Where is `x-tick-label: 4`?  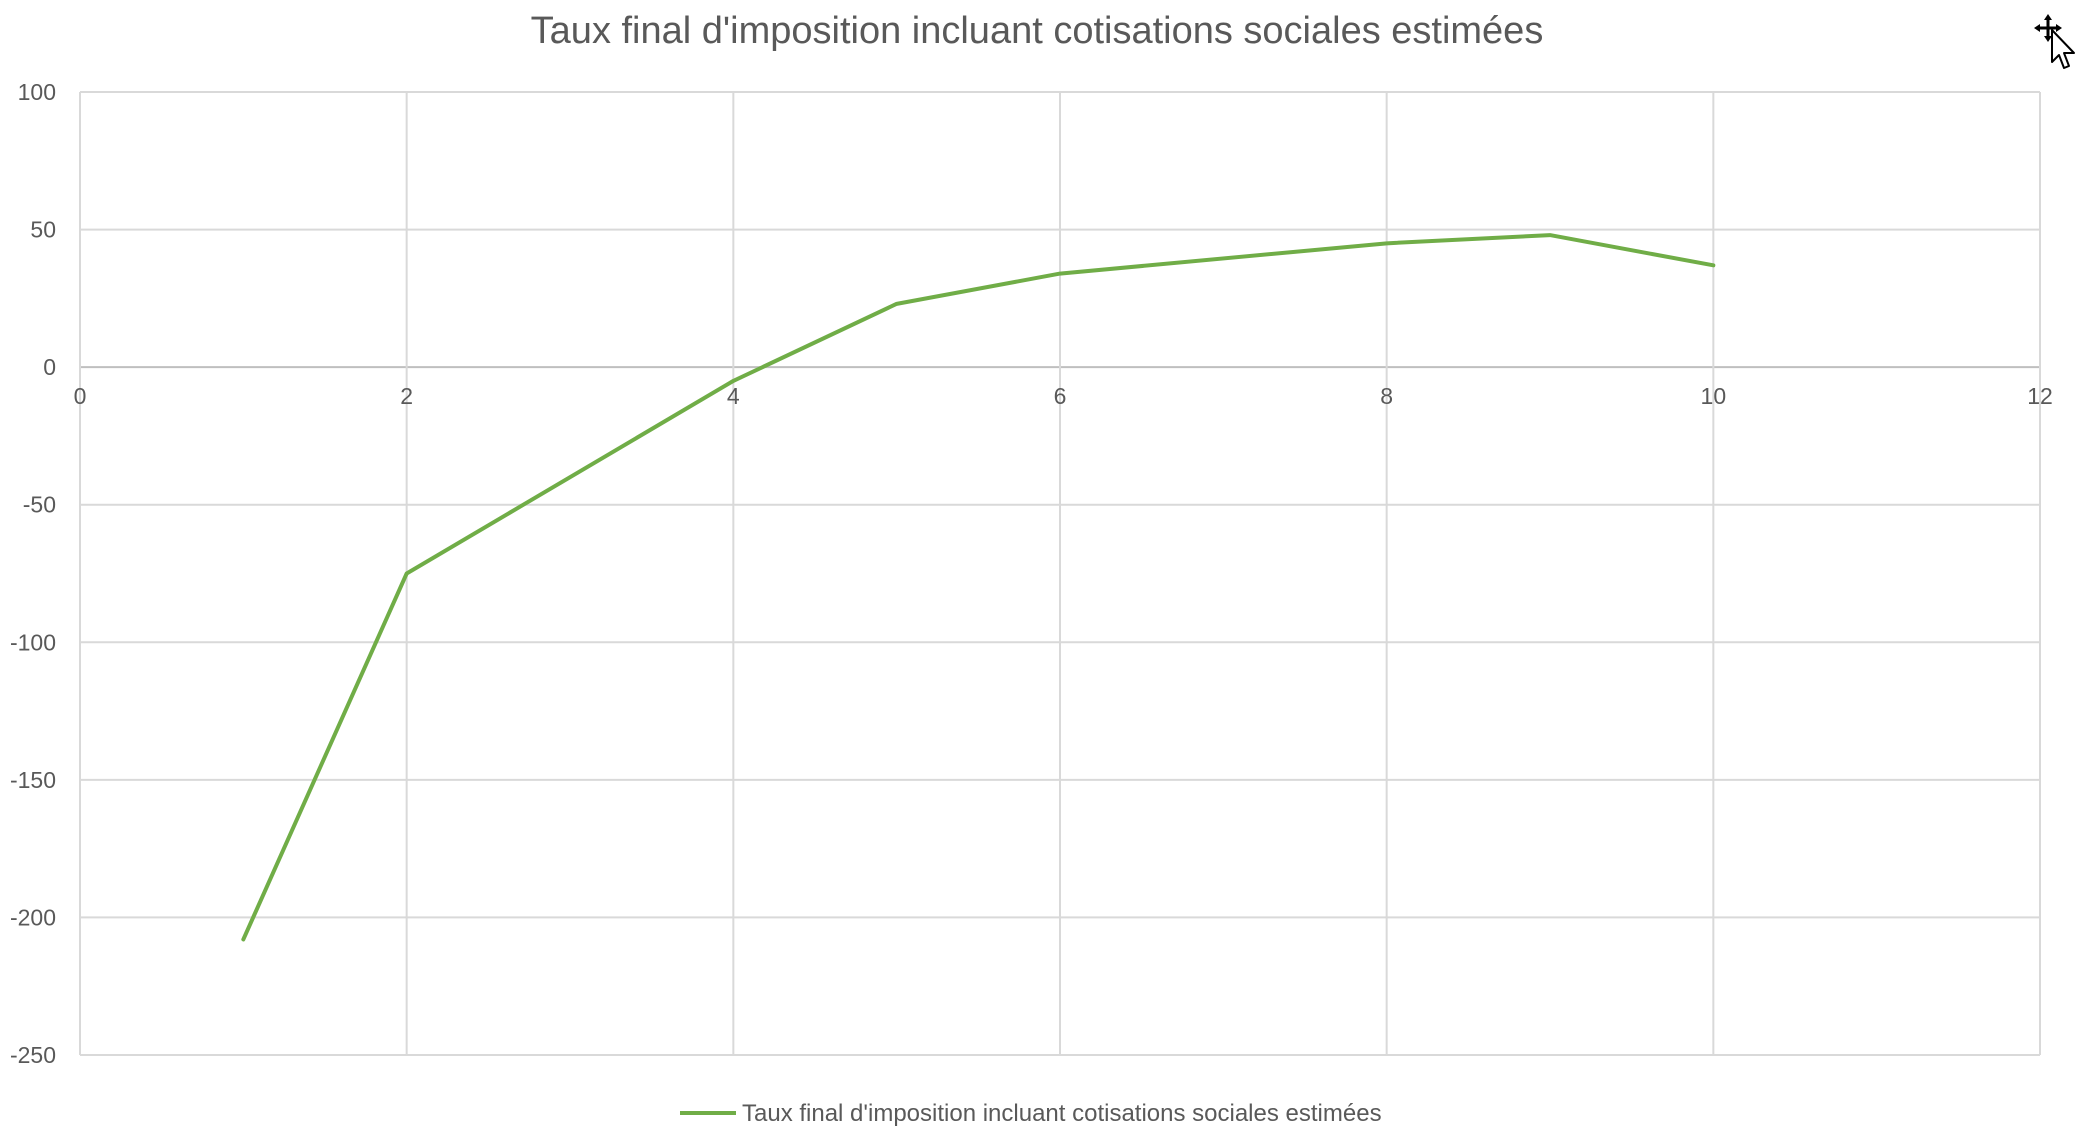 x-tick-label: 4 is located at coordinates (733, 396).